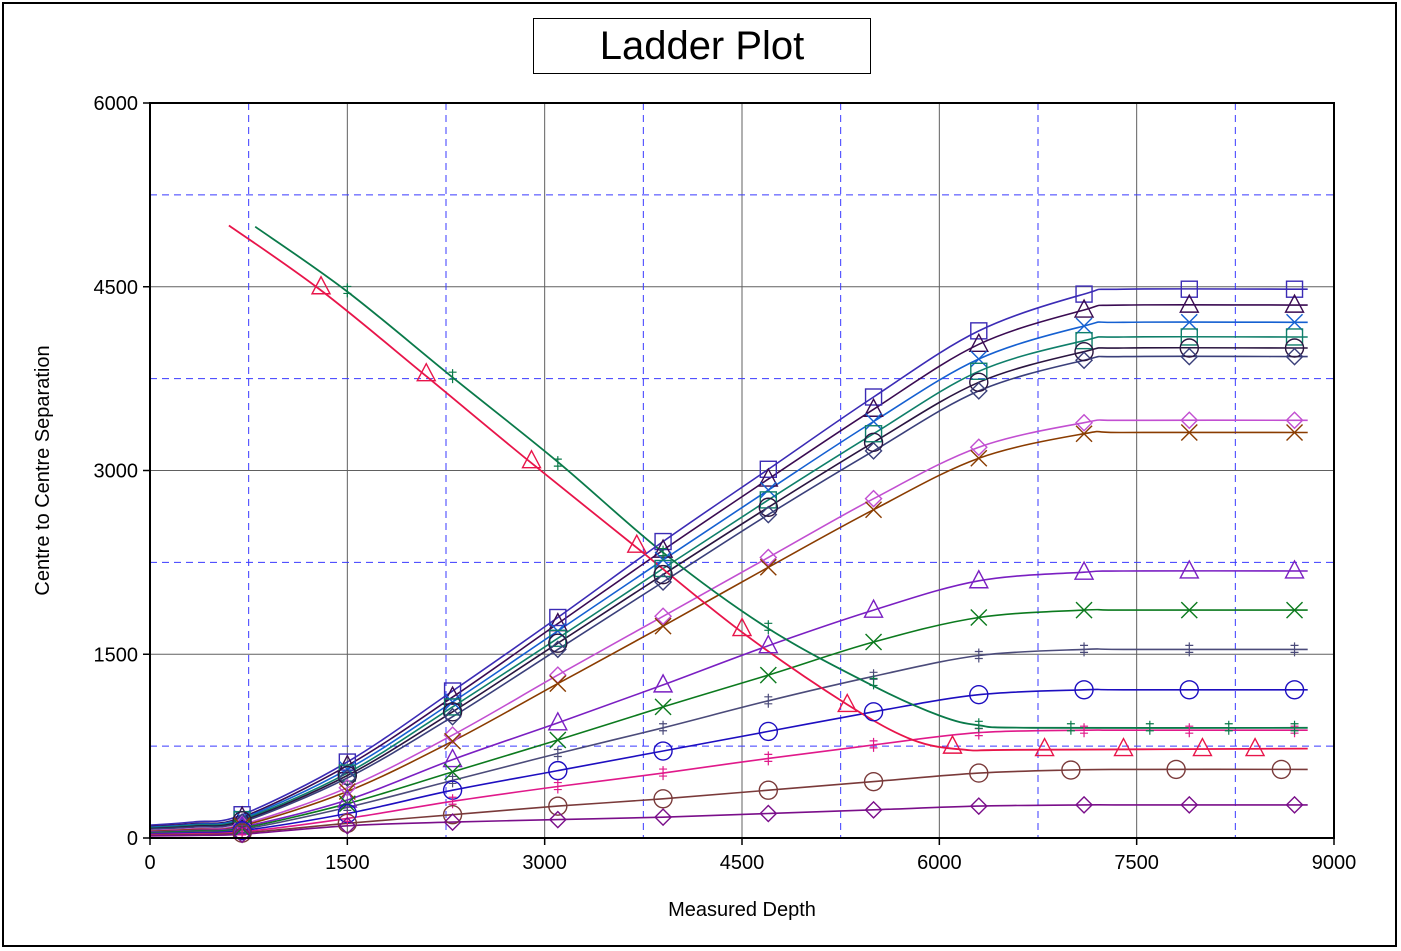  I want to click on y-axis-label: Centre to Centre Separation, so click(43, 470).